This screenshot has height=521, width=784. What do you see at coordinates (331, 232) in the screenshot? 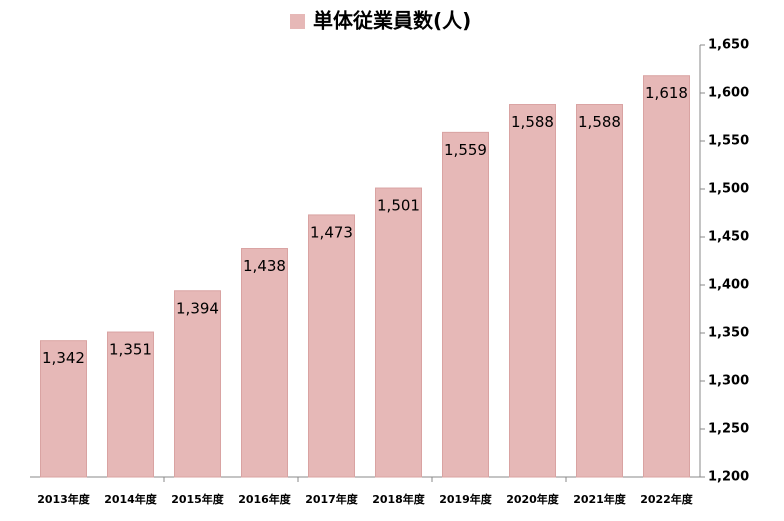
I see `value-label: 1,473` at bounding box center [331, 232].